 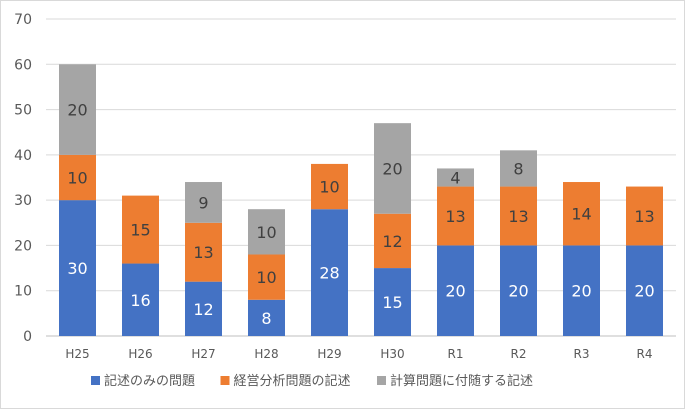 I want to click on y-tick-label: 30, so click(x=23, y=201).